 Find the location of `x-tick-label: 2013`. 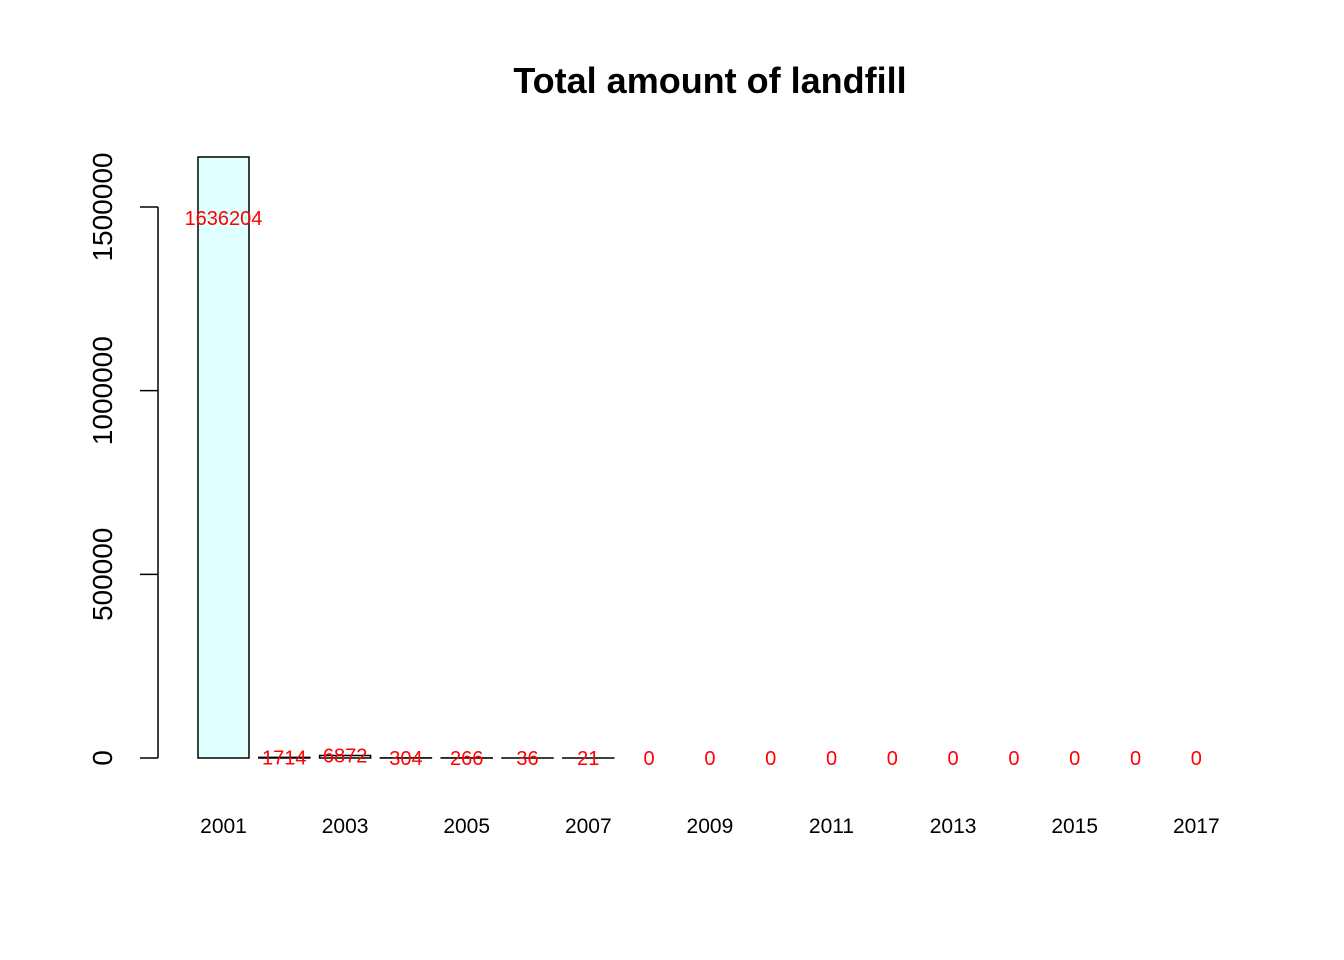

x-tick-label: 2013 is located at coordinates (953, 826).